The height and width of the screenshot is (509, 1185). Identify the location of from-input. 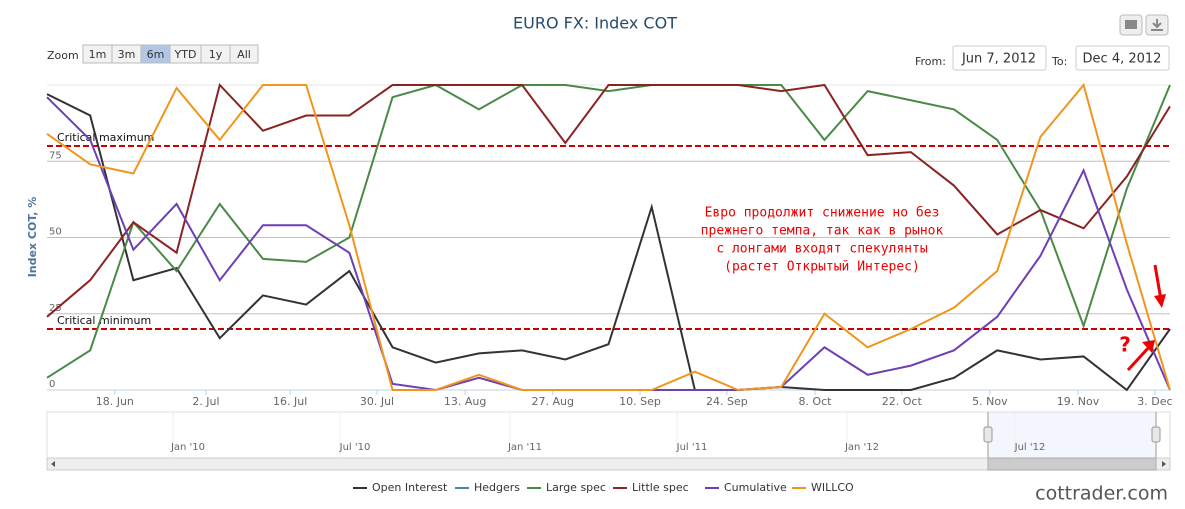
(999, 58).